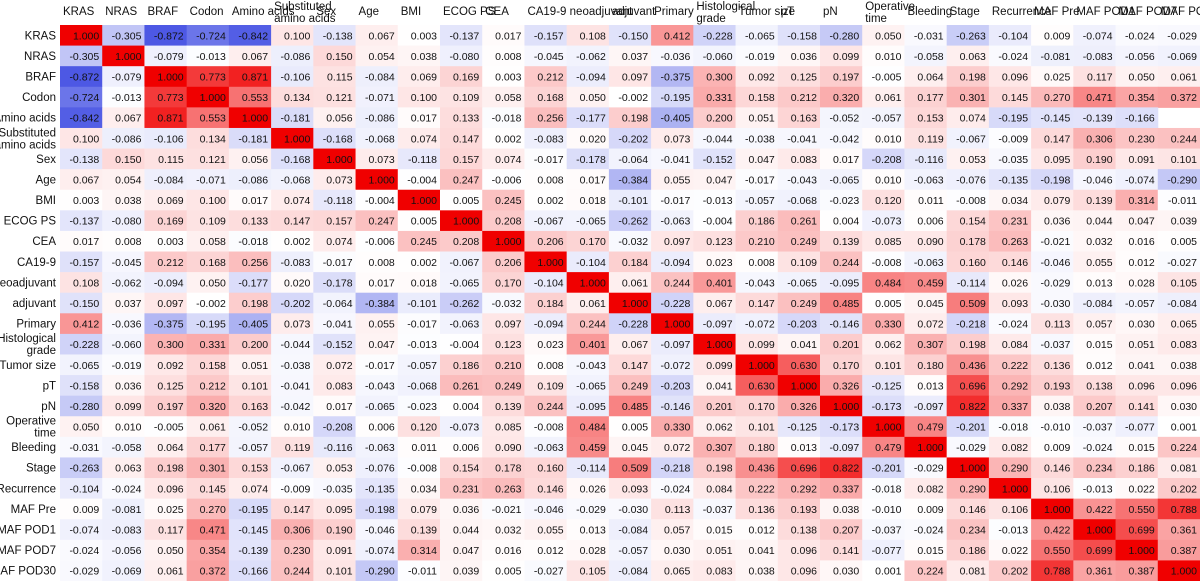 The image size is (1200, 581). I want to click on heatmap-cell: -0.106, so click(166, 138).